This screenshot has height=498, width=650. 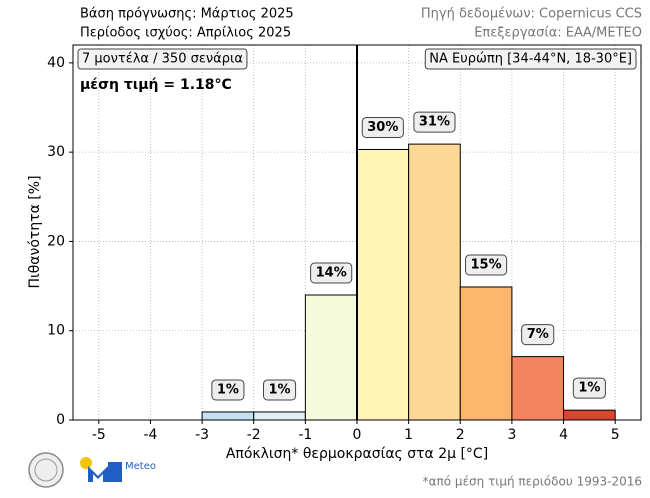 I want to click on value-label: 7%, so click(x=538, y=334).